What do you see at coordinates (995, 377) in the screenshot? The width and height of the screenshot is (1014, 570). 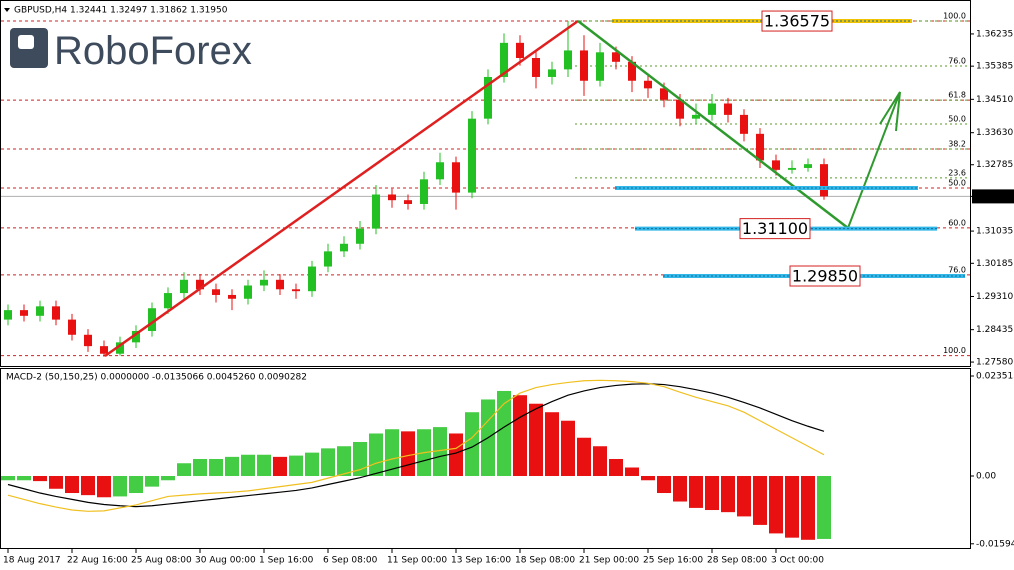 I see `y-tick-label: 0.023515` at bounding box center [995, 377].